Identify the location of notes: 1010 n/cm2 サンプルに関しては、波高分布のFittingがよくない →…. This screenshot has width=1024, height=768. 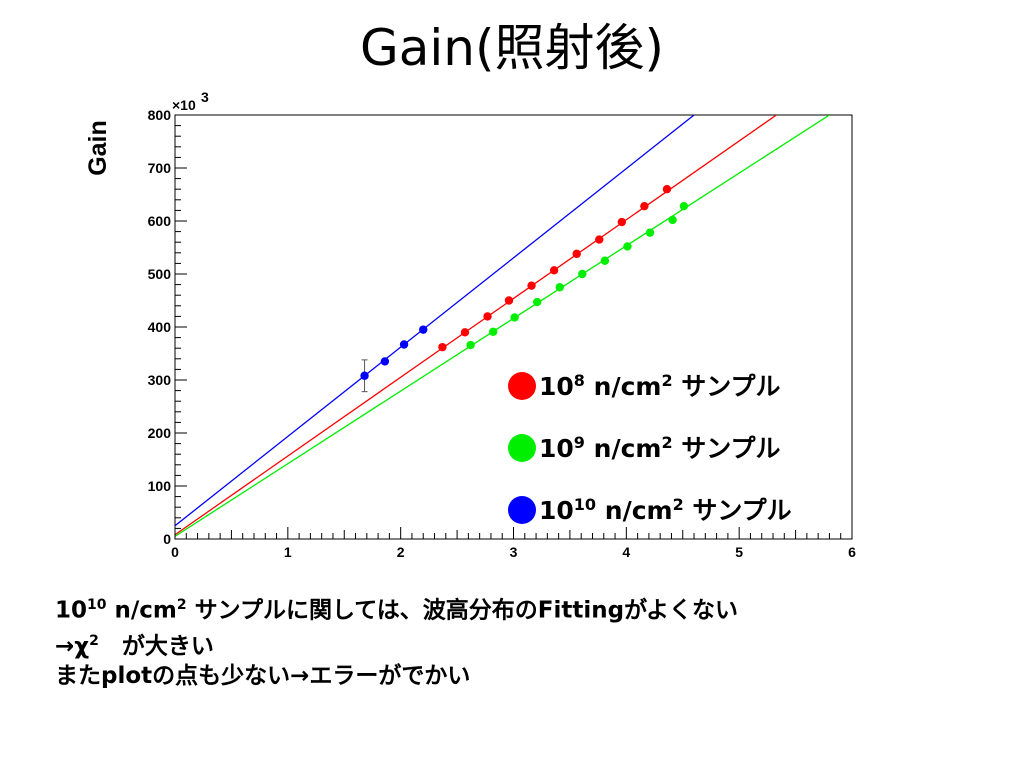
(535, 640).